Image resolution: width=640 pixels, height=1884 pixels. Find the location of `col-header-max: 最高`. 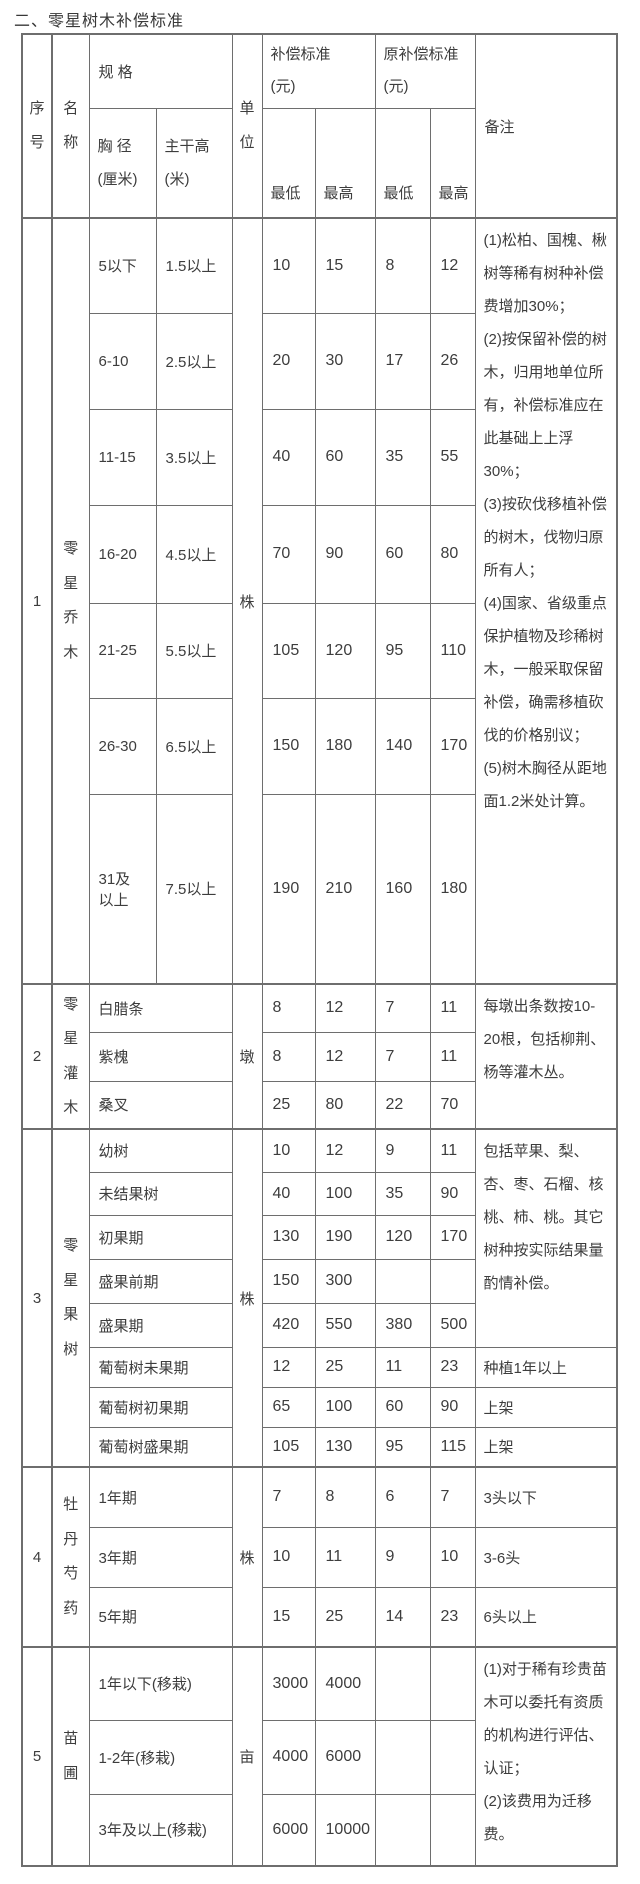

col-header-max: 最高 is located at coordinates (345, 163).